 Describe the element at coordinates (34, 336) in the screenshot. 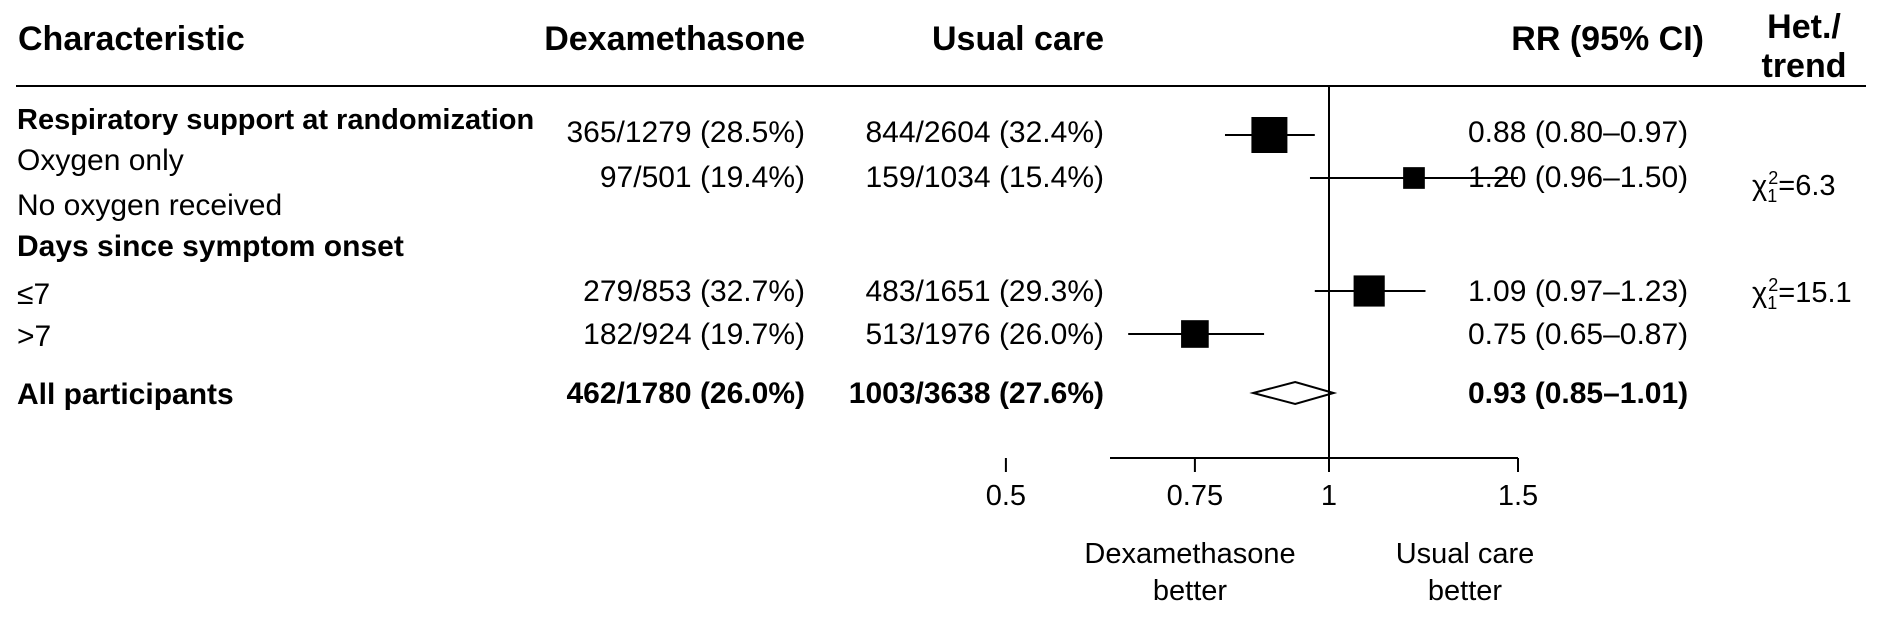

I see `row-label-gt7: >7` at that location.